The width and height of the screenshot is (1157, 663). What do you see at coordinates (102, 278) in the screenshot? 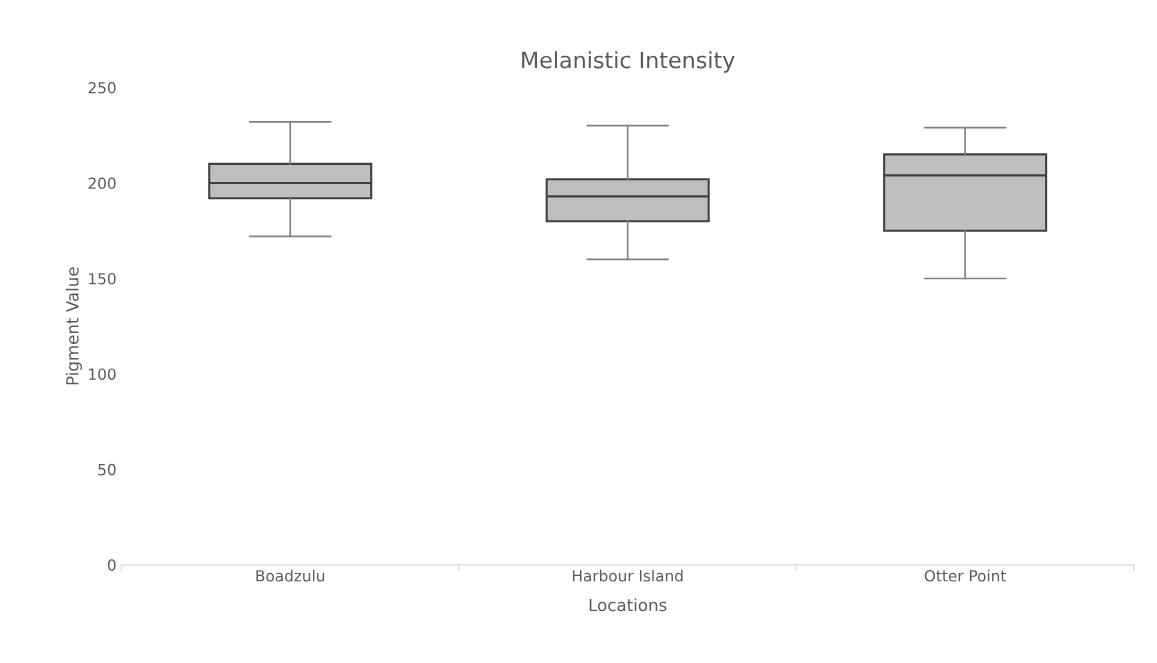
I see `y-tick-label: 150` at bounding box center [102, 278].